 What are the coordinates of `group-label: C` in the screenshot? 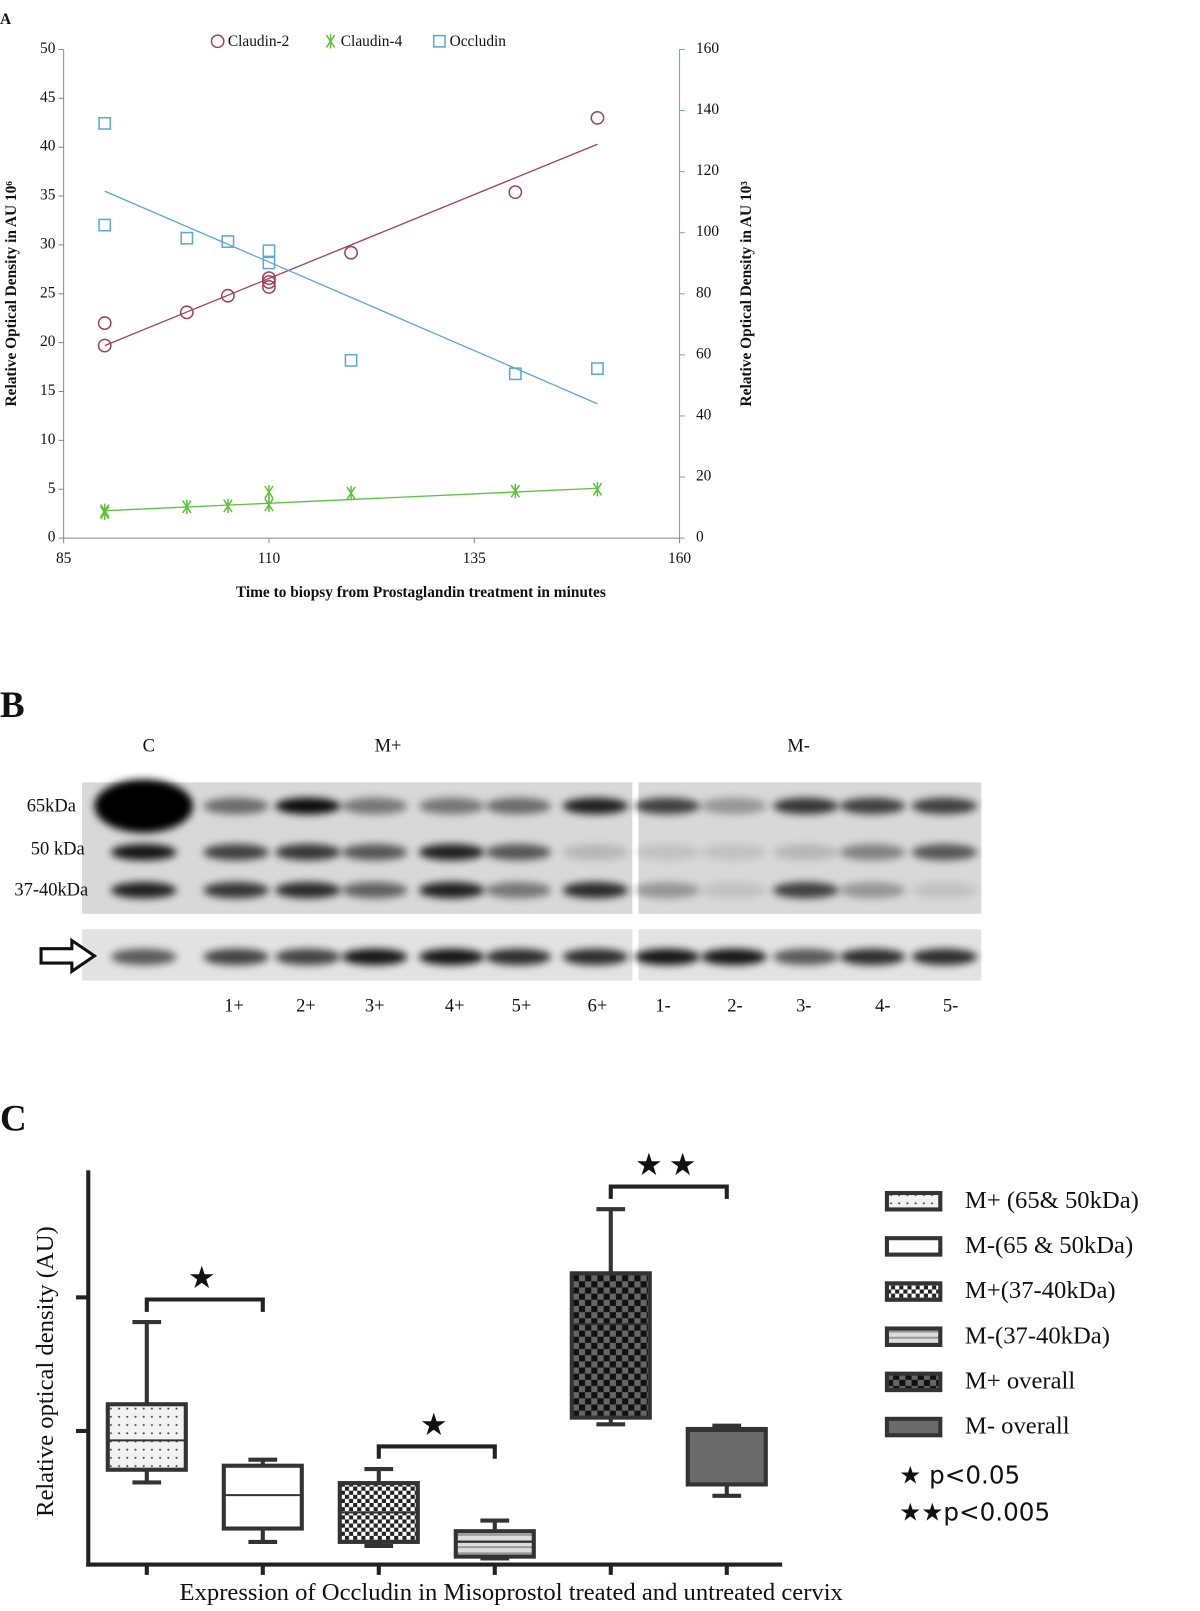 It's located at (149, 746).